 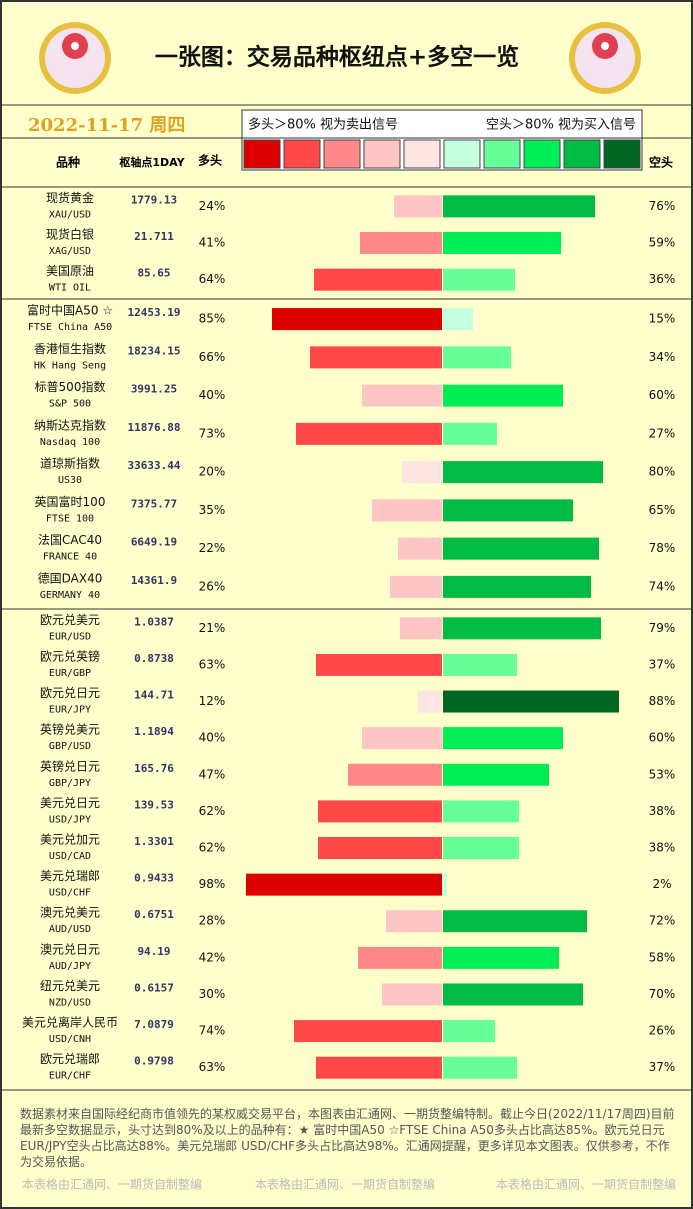 What do you see at coordinates (70, 693) in the screenshot?
I see `instrument-name: 欧元兑日元` at bounding box center [70, 693].